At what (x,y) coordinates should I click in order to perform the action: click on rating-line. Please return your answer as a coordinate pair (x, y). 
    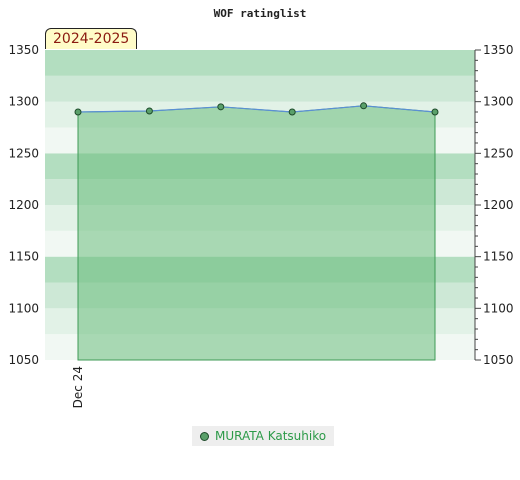
    Looking at the image, I should click on (256, 109).